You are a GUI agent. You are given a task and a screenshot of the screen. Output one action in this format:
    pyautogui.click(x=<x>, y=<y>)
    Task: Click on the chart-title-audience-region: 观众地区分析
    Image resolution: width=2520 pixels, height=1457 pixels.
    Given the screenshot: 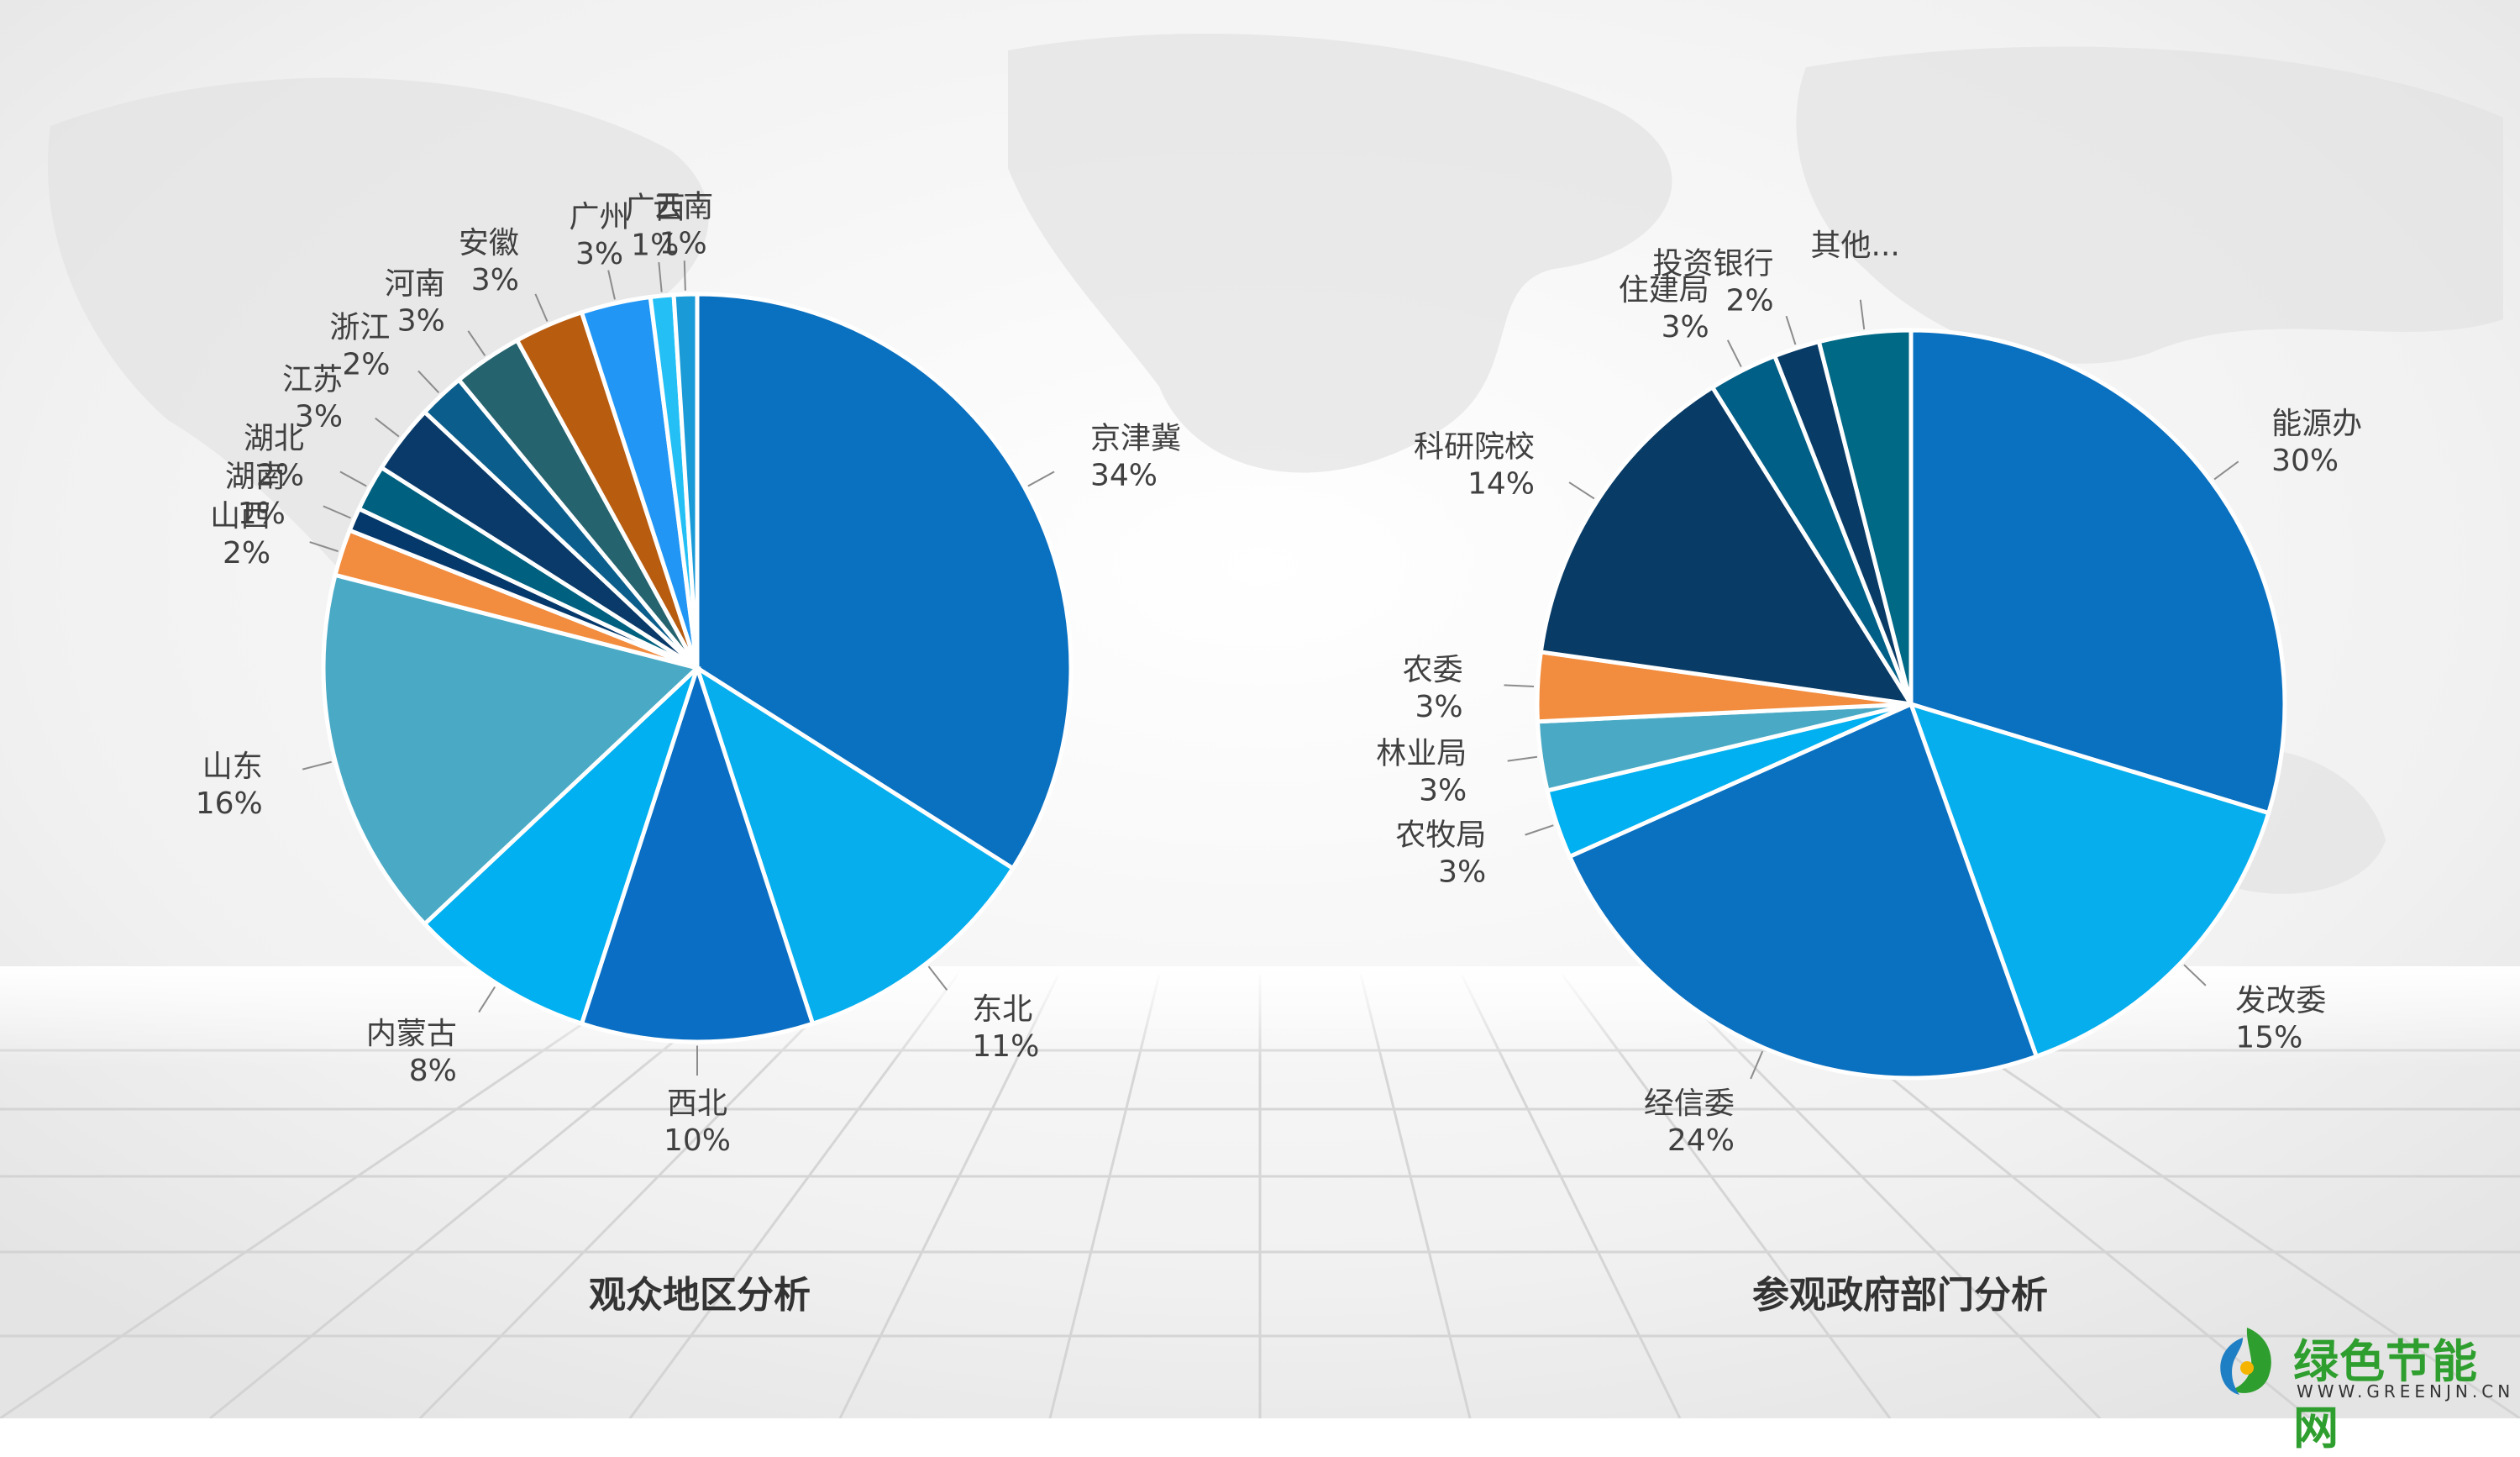 What is the action you would take?
    pyautogui.click(x=700, y=1295)
    